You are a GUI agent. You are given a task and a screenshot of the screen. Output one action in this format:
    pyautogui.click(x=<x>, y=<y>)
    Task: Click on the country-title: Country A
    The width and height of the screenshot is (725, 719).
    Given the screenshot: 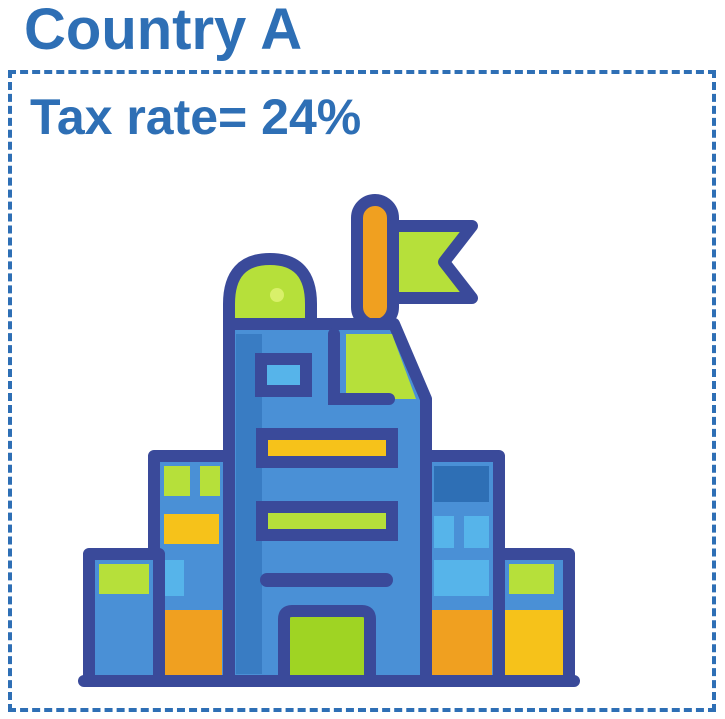 What is the action you would take?
    pyautogui.click(x=163, y=31)
    